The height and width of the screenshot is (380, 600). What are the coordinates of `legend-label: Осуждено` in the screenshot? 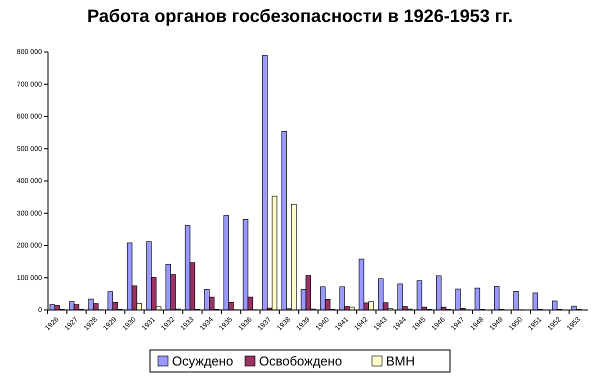 It's located at (203, 361).